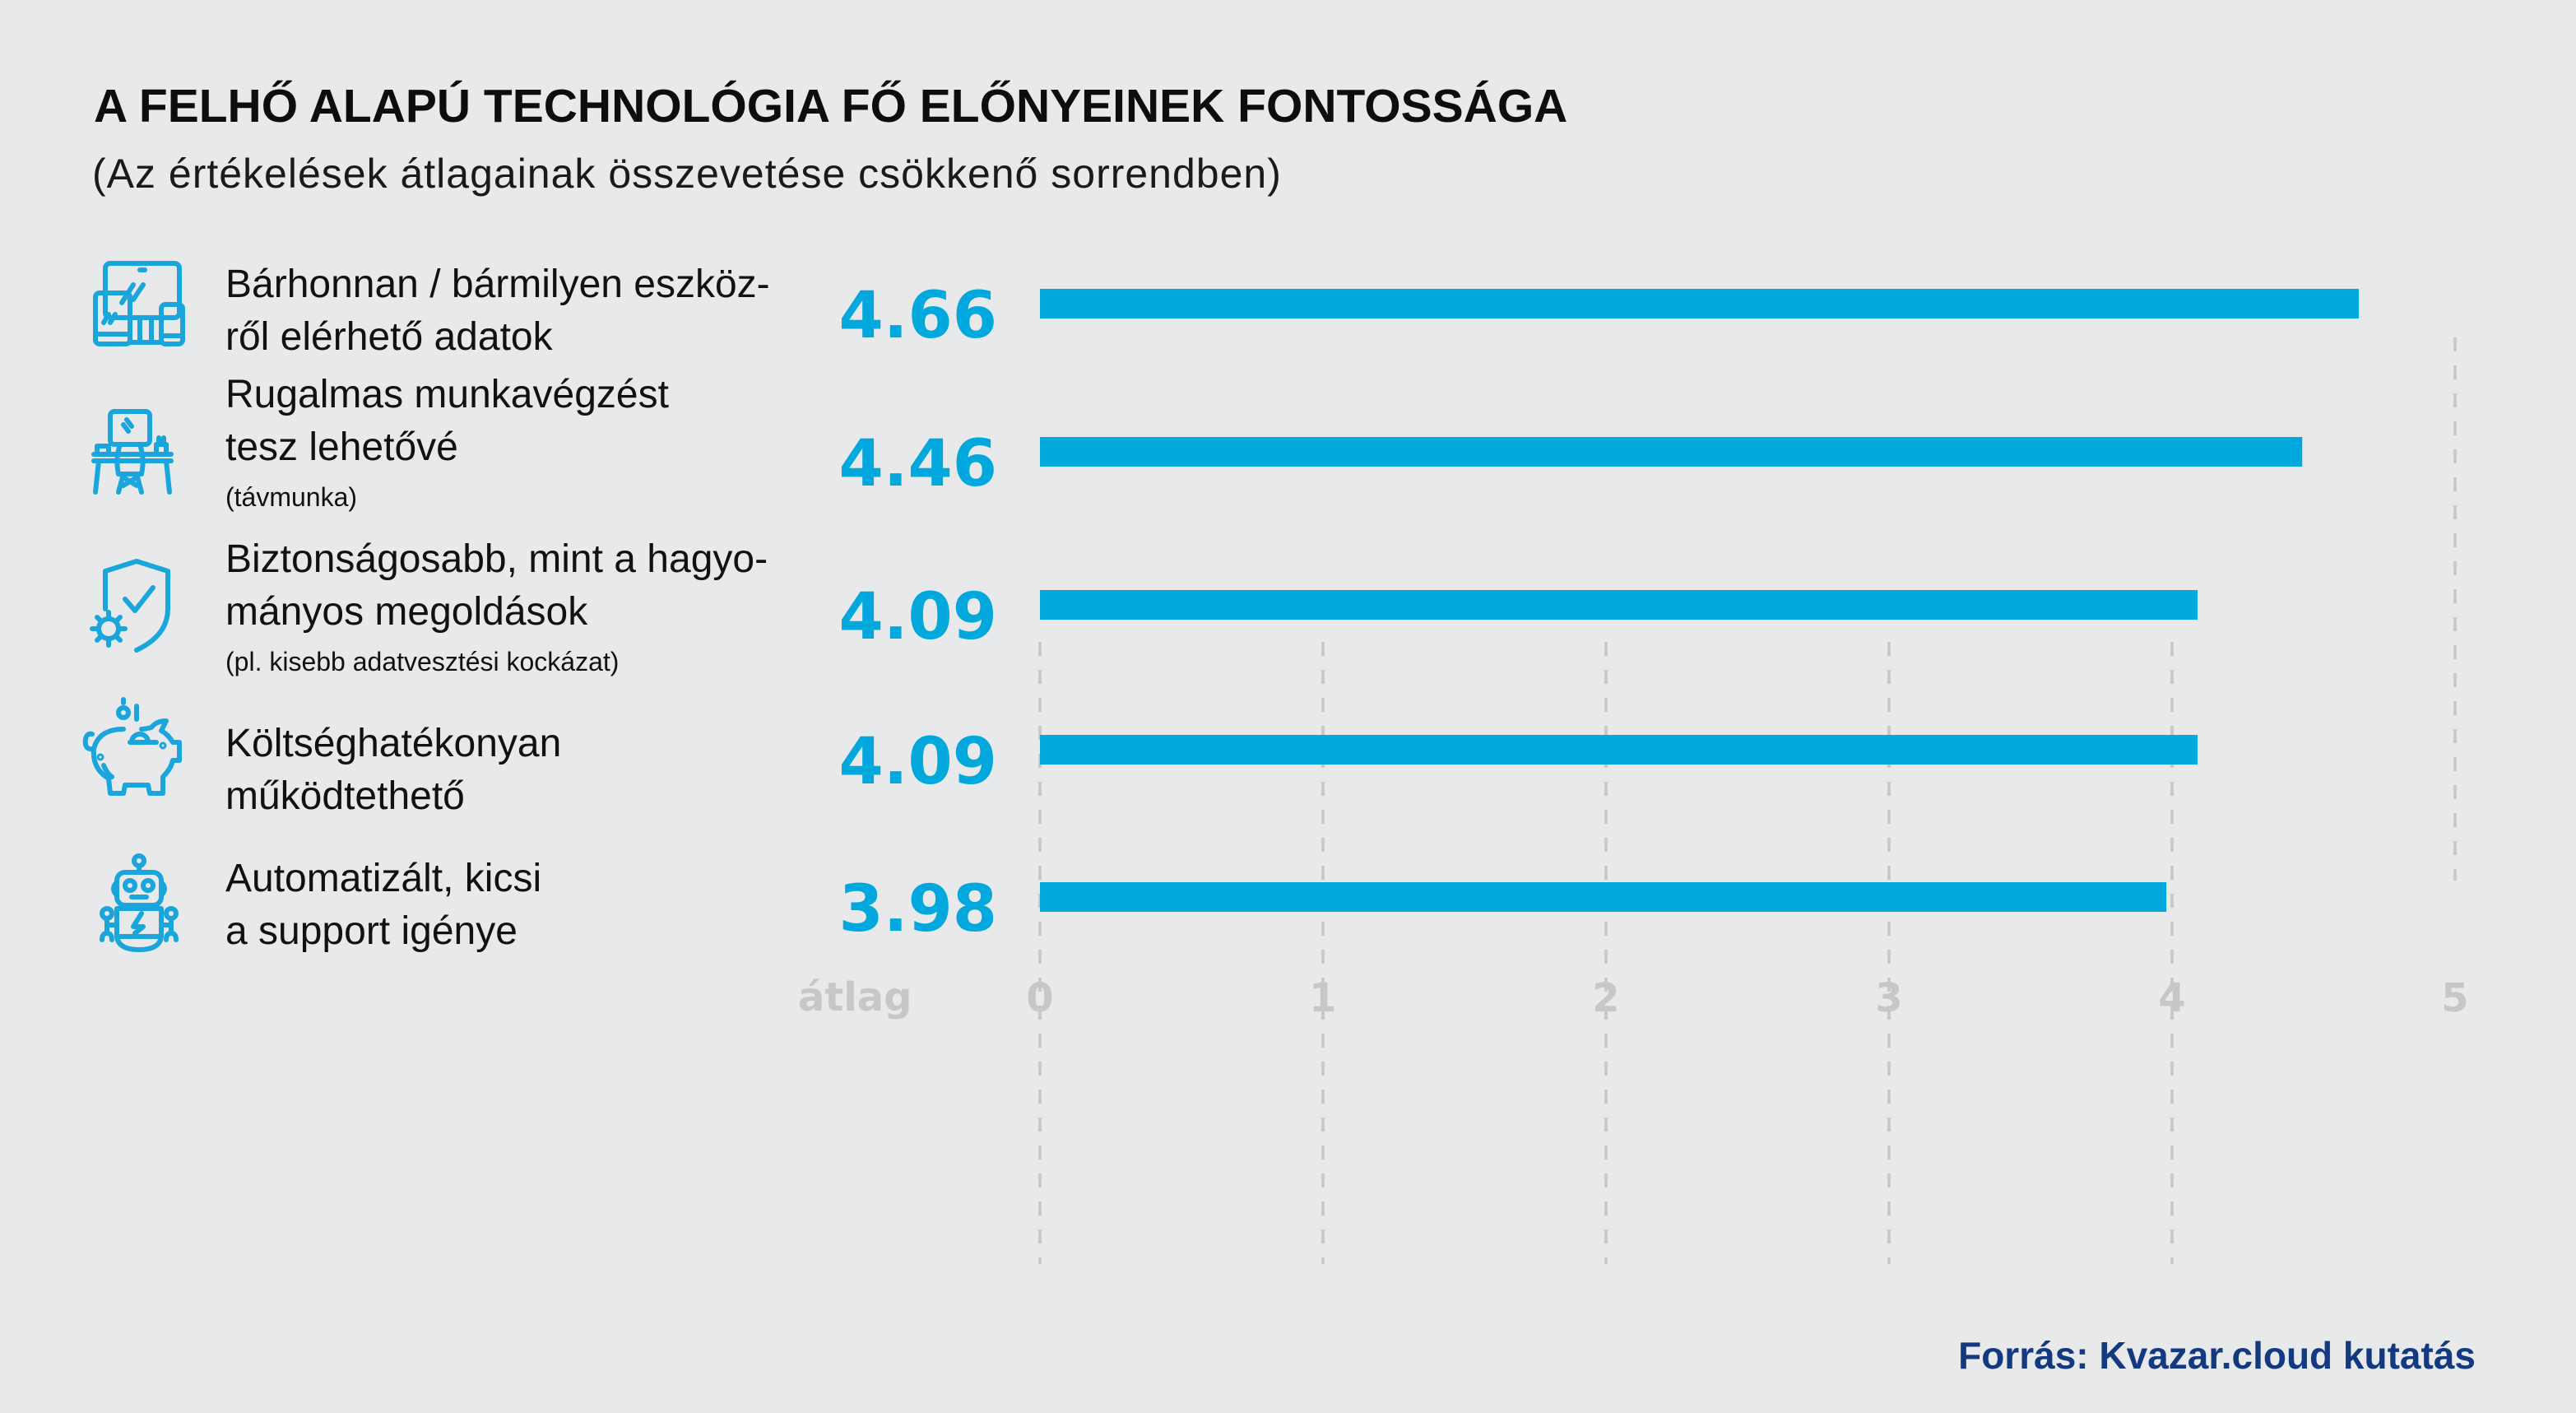 This screenshot has height=1413, width=2576. What do you see at coordinates (855, 997) in the screenshot?
I see `x-axis-label: átlag` at bounding box center [855, 997].